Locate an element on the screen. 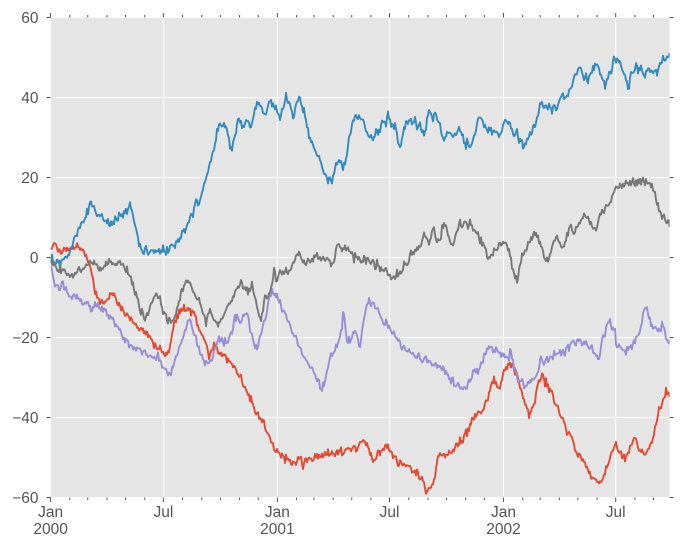 Image resolution: width=680 pixels, height=548 pixels. svg-text: −60 is located at coordinates (25, 498).